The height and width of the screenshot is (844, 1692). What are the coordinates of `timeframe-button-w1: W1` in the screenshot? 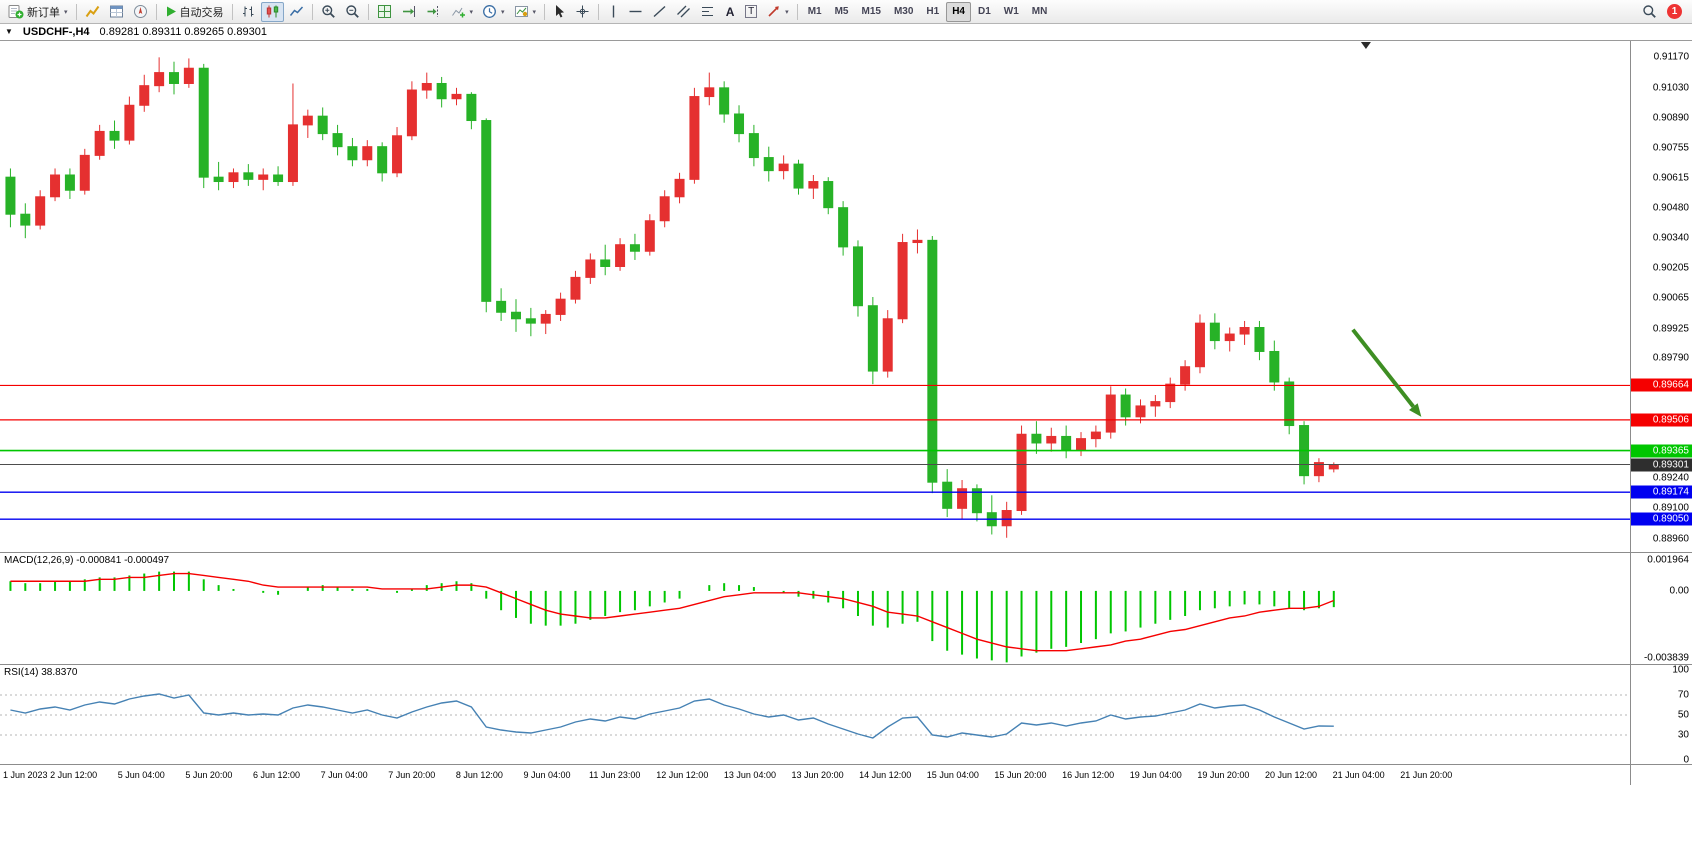 It's located at (1011, 12).